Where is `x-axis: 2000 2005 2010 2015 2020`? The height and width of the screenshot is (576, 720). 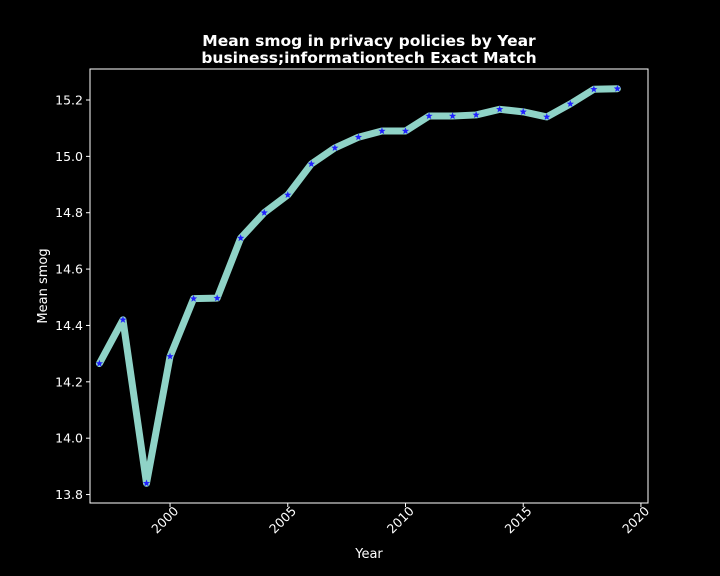 x-axis: 2000 2005 2010 2015 2020 is located at coordinates (400, 519).